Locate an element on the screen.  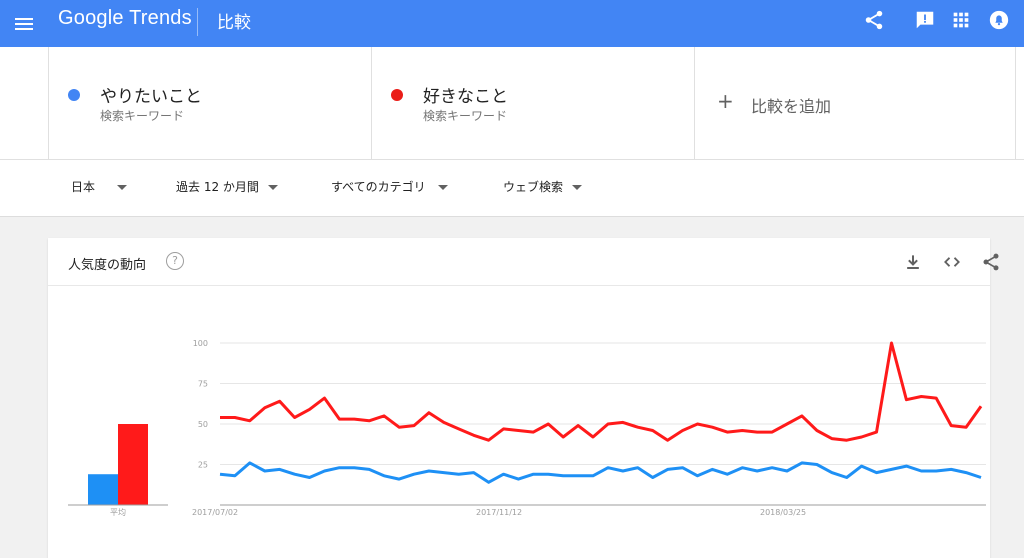
y-tick-label: 25 is located at coordinates (203, 465).